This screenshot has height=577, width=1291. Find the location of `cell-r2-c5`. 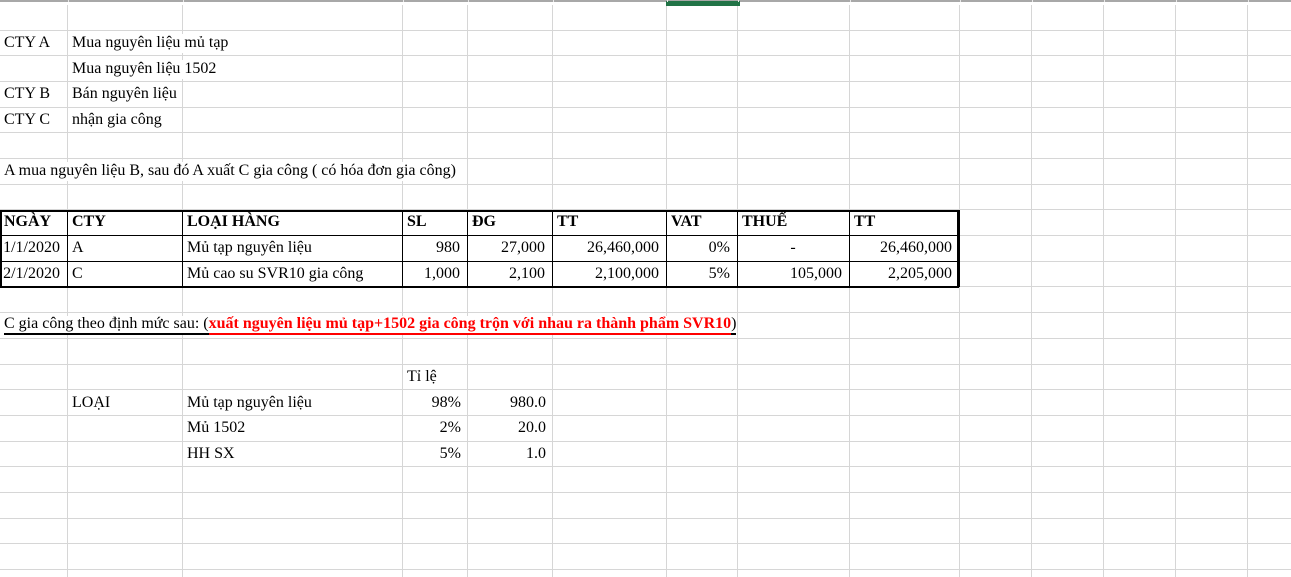

cell-r2-c5 is located at coordinates (610, 69).